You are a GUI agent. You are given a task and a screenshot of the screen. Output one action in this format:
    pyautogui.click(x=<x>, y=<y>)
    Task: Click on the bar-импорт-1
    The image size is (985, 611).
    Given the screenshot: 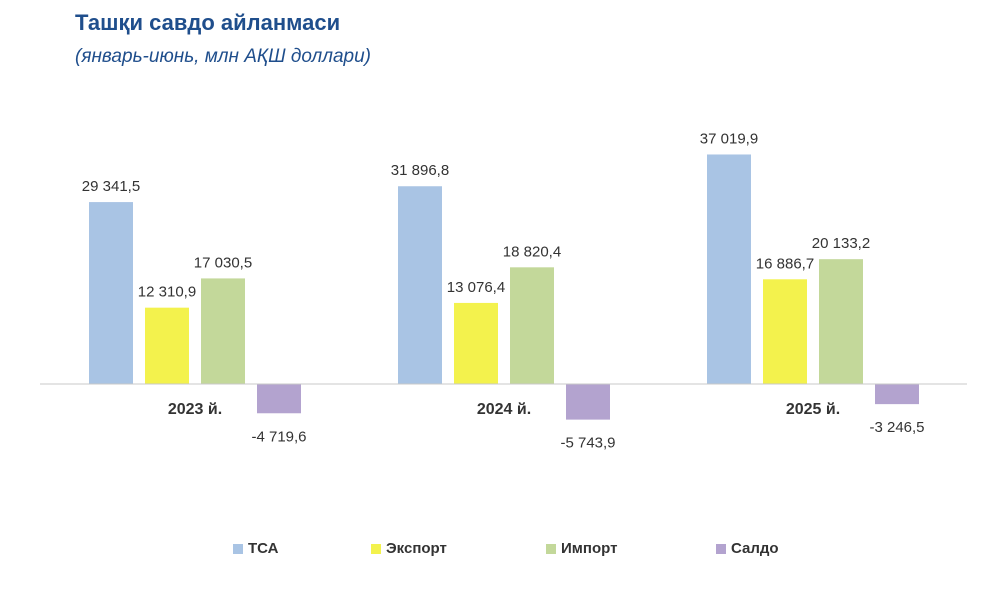 What is the action you would take?
    pyautogui.click(x=223, y=331)
    